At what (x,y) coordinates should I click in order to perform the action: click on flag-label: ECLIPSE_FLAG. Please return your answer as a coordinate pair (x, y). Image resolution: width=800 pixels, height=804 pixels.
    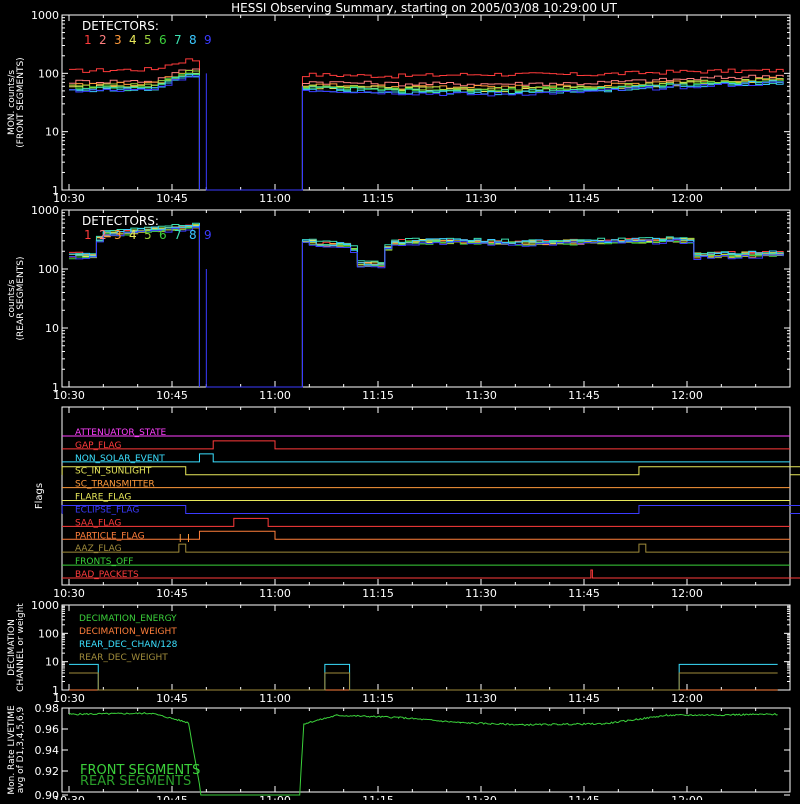
    Looking at the image, I should click on (107, 510).